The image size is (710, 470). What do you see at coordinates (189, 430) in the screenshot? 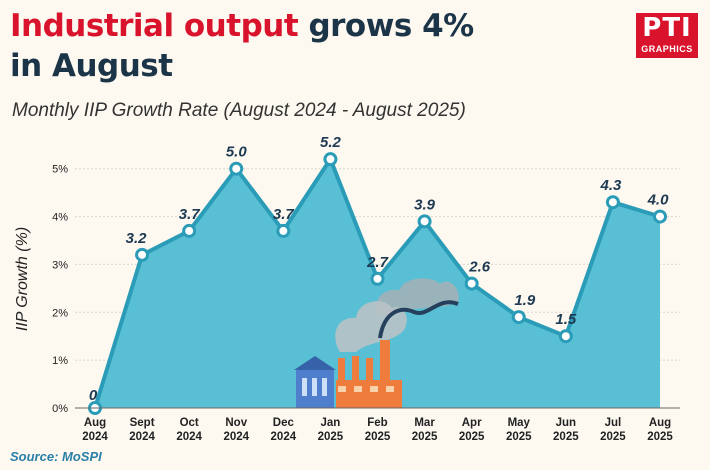
I see `x-tick-label: Oct 2024` at bounding box center [189, 430].